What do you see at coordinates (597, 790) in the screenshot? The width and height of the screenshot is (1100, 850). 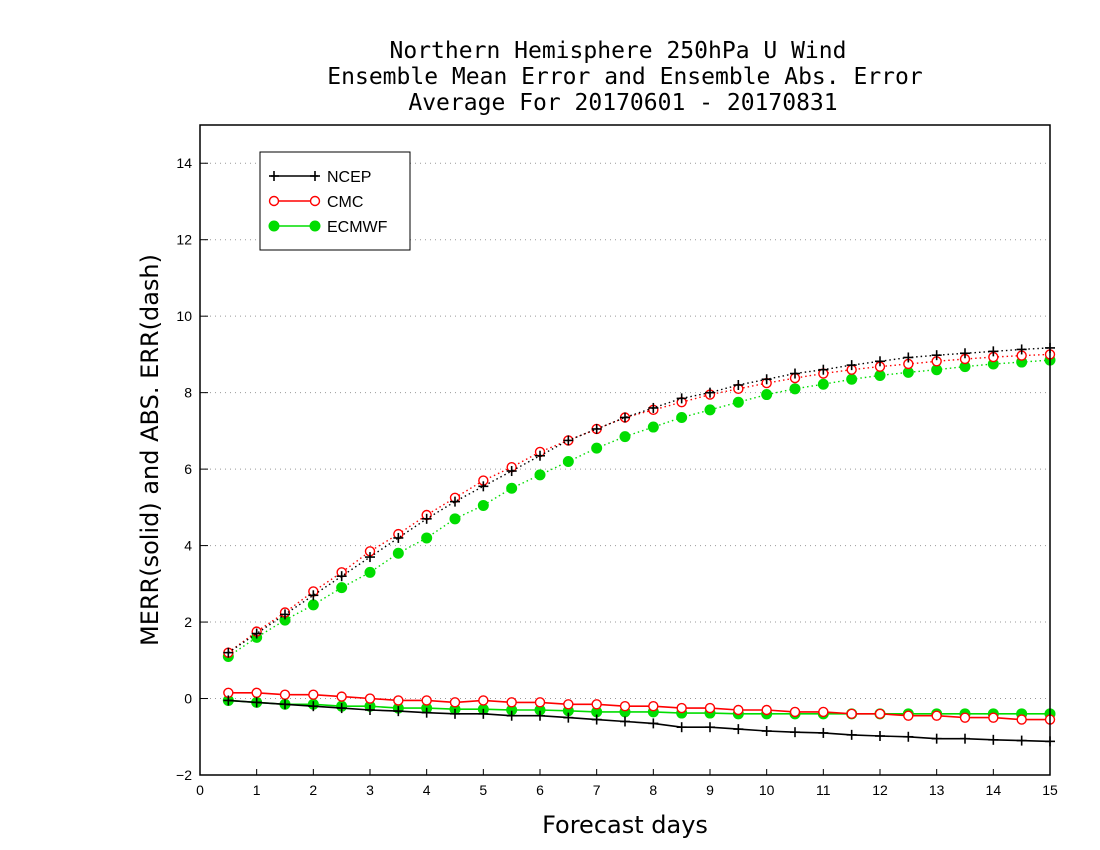 I see `x-tick-label: 7` at bounding box center [597, 790].